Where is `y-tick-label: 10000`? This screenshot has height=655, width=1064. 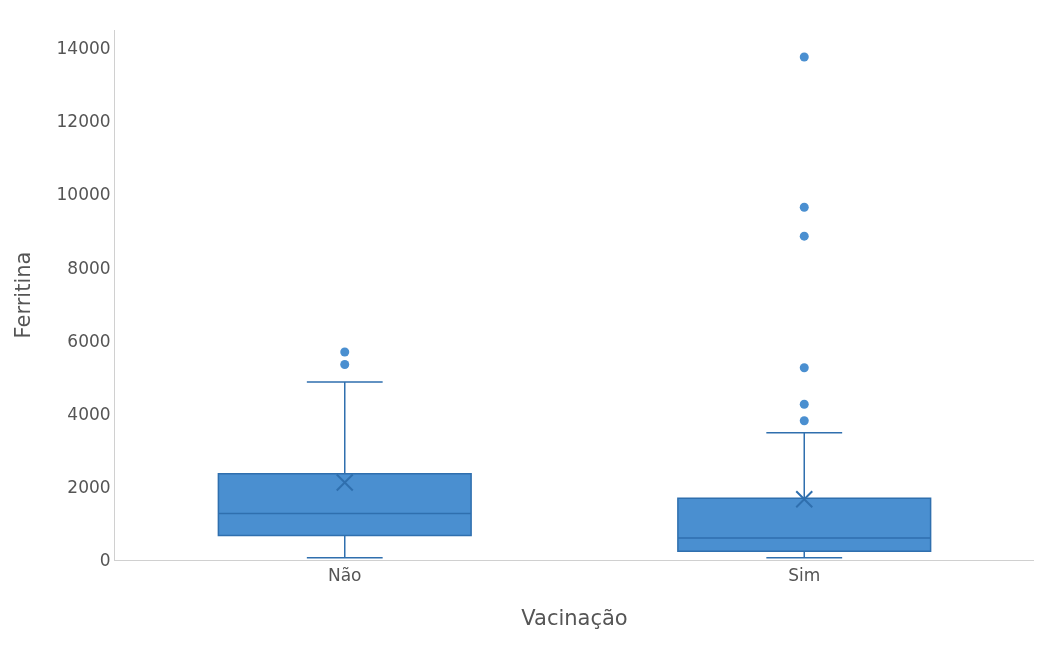 y-tick-label: 10000 is located at coordinates (83, 194).